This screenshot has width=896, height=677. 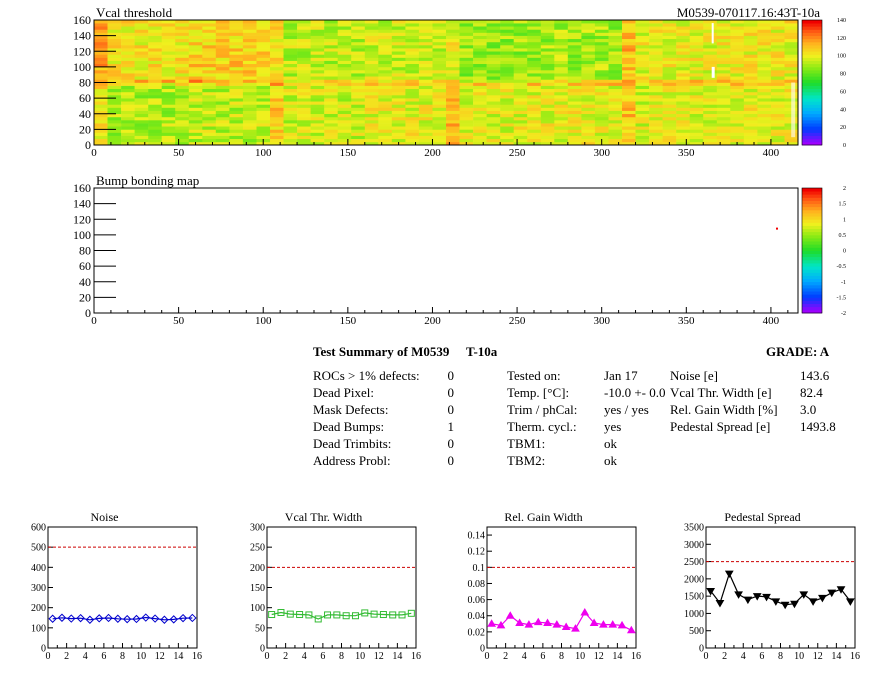 What do you see at coordinates (811, 392) in the screenshot?
I see `result-value: 82.4` at bounding box center [811, 392].